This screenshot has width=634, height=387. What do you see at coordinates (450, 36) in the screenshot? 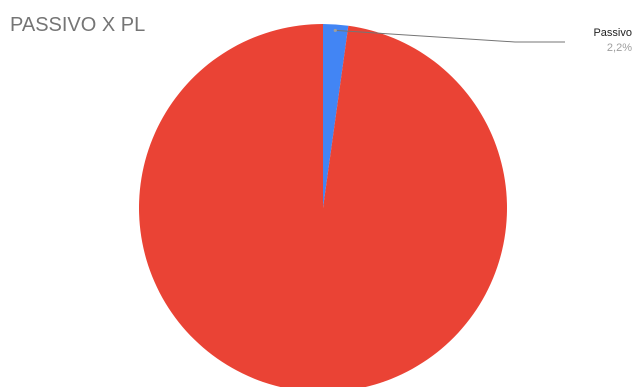
I see `leader-line` at bounding box center [450, 36].